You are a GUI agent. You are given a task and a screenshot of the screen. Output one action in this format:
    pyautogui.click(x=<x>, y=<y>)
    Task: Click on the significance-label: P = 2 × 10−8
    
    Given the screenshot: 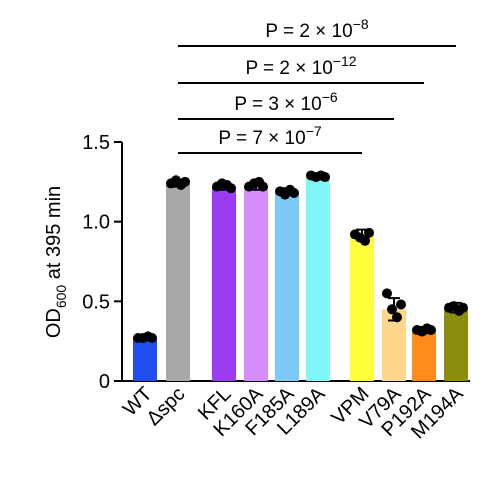 What is the action you would take?
    pyautogui.click(x=317, y=29)
    